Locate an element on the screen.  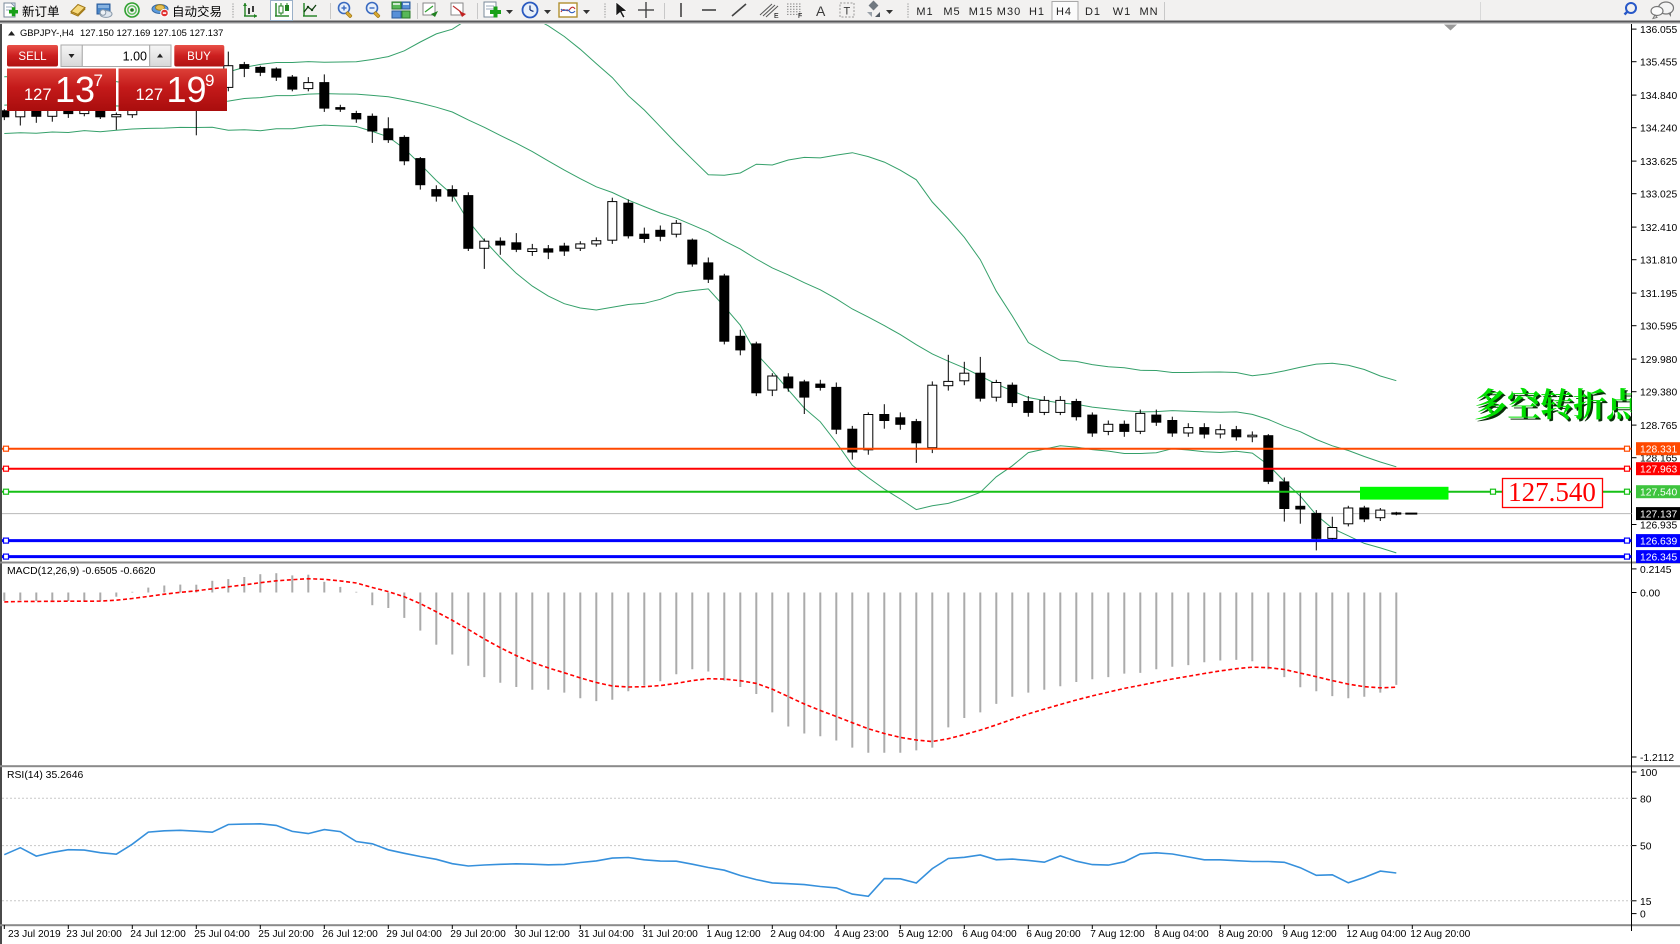
svg-text: BUY is located at coordinates (199, 57).